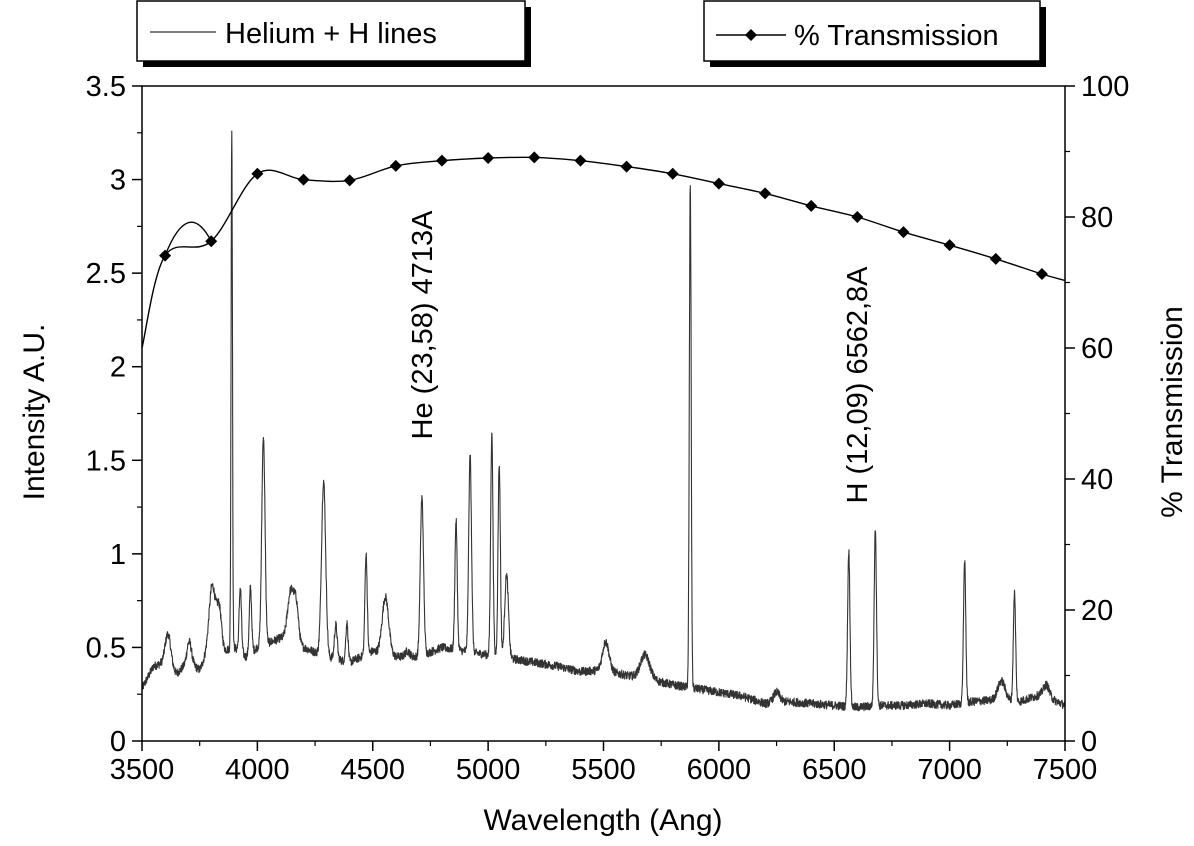  What do you see at coordinates (423, 325) in the screenshot?
I see `annotation-he-4713: He (23,58) 4713A` at bounding box center [423, 325].